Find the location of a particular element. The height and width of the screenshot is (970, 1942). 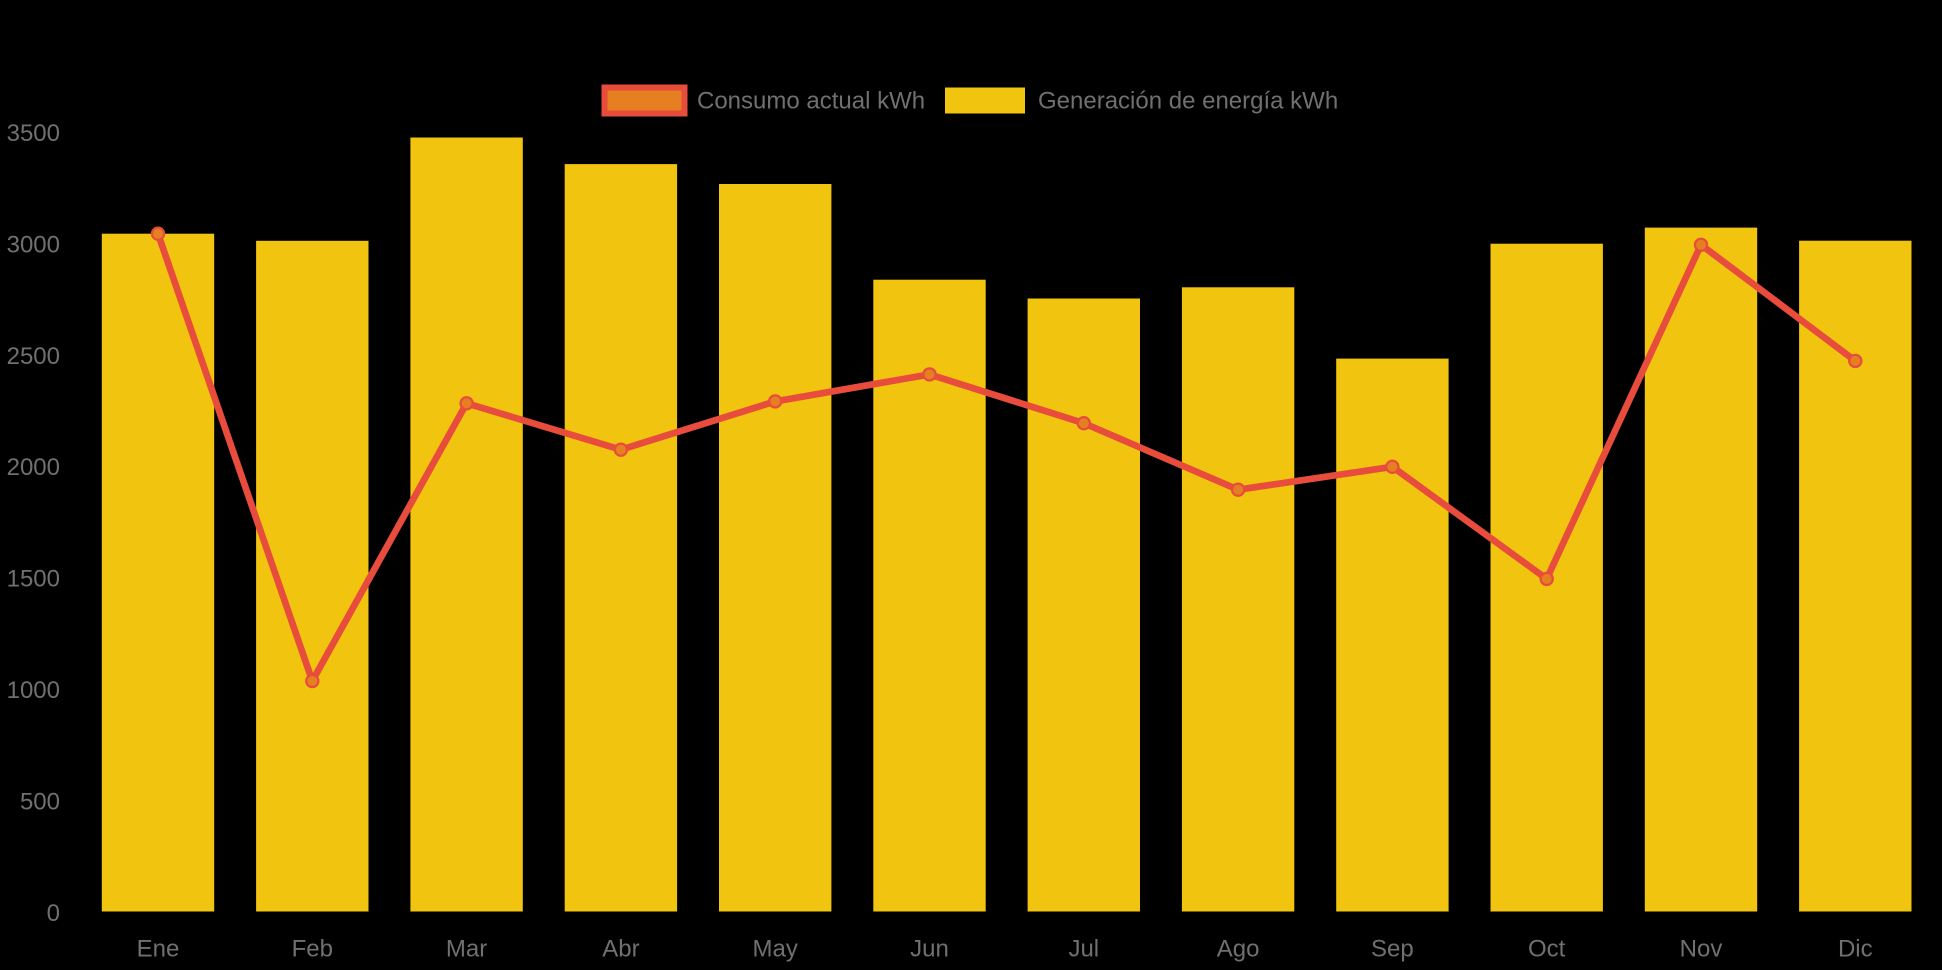

svg-text: Consumo actual kWh is located at coordinates (811, 100).